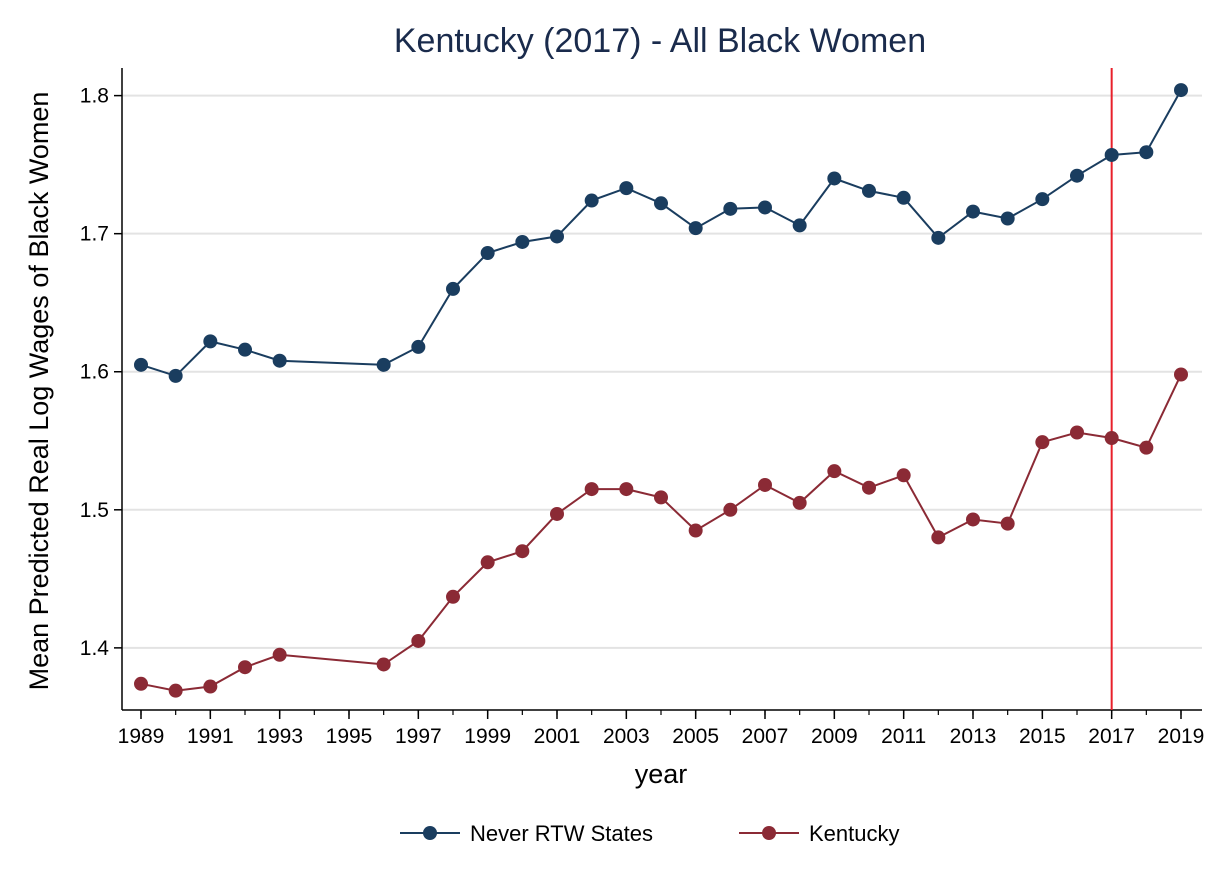  I want to click on legend-label-1: Kentucky, so click(854, 833).